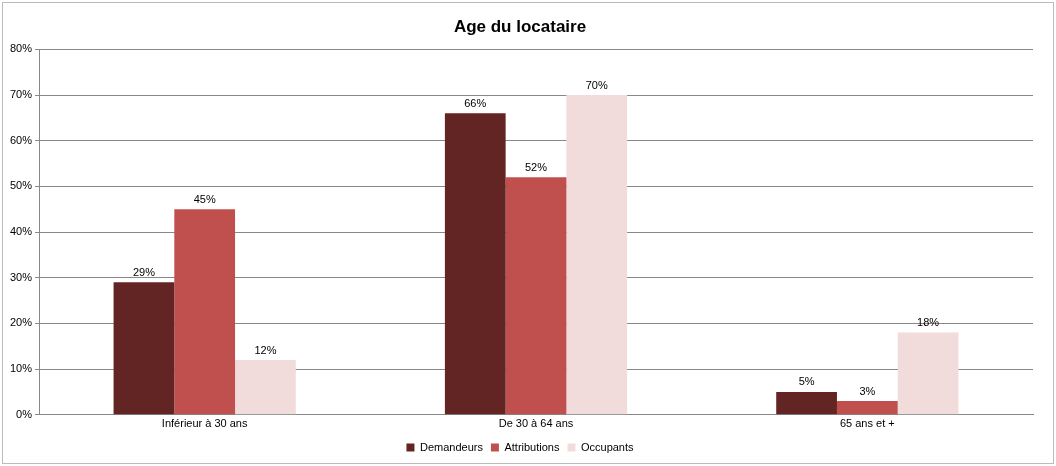 Image resolution: width=1056 pixels, height=466 pixels. What do you see at coordinates (451, 446) in the screenshot?
I see `legend-label: Demandeurs` at bounding box center [451, 446].